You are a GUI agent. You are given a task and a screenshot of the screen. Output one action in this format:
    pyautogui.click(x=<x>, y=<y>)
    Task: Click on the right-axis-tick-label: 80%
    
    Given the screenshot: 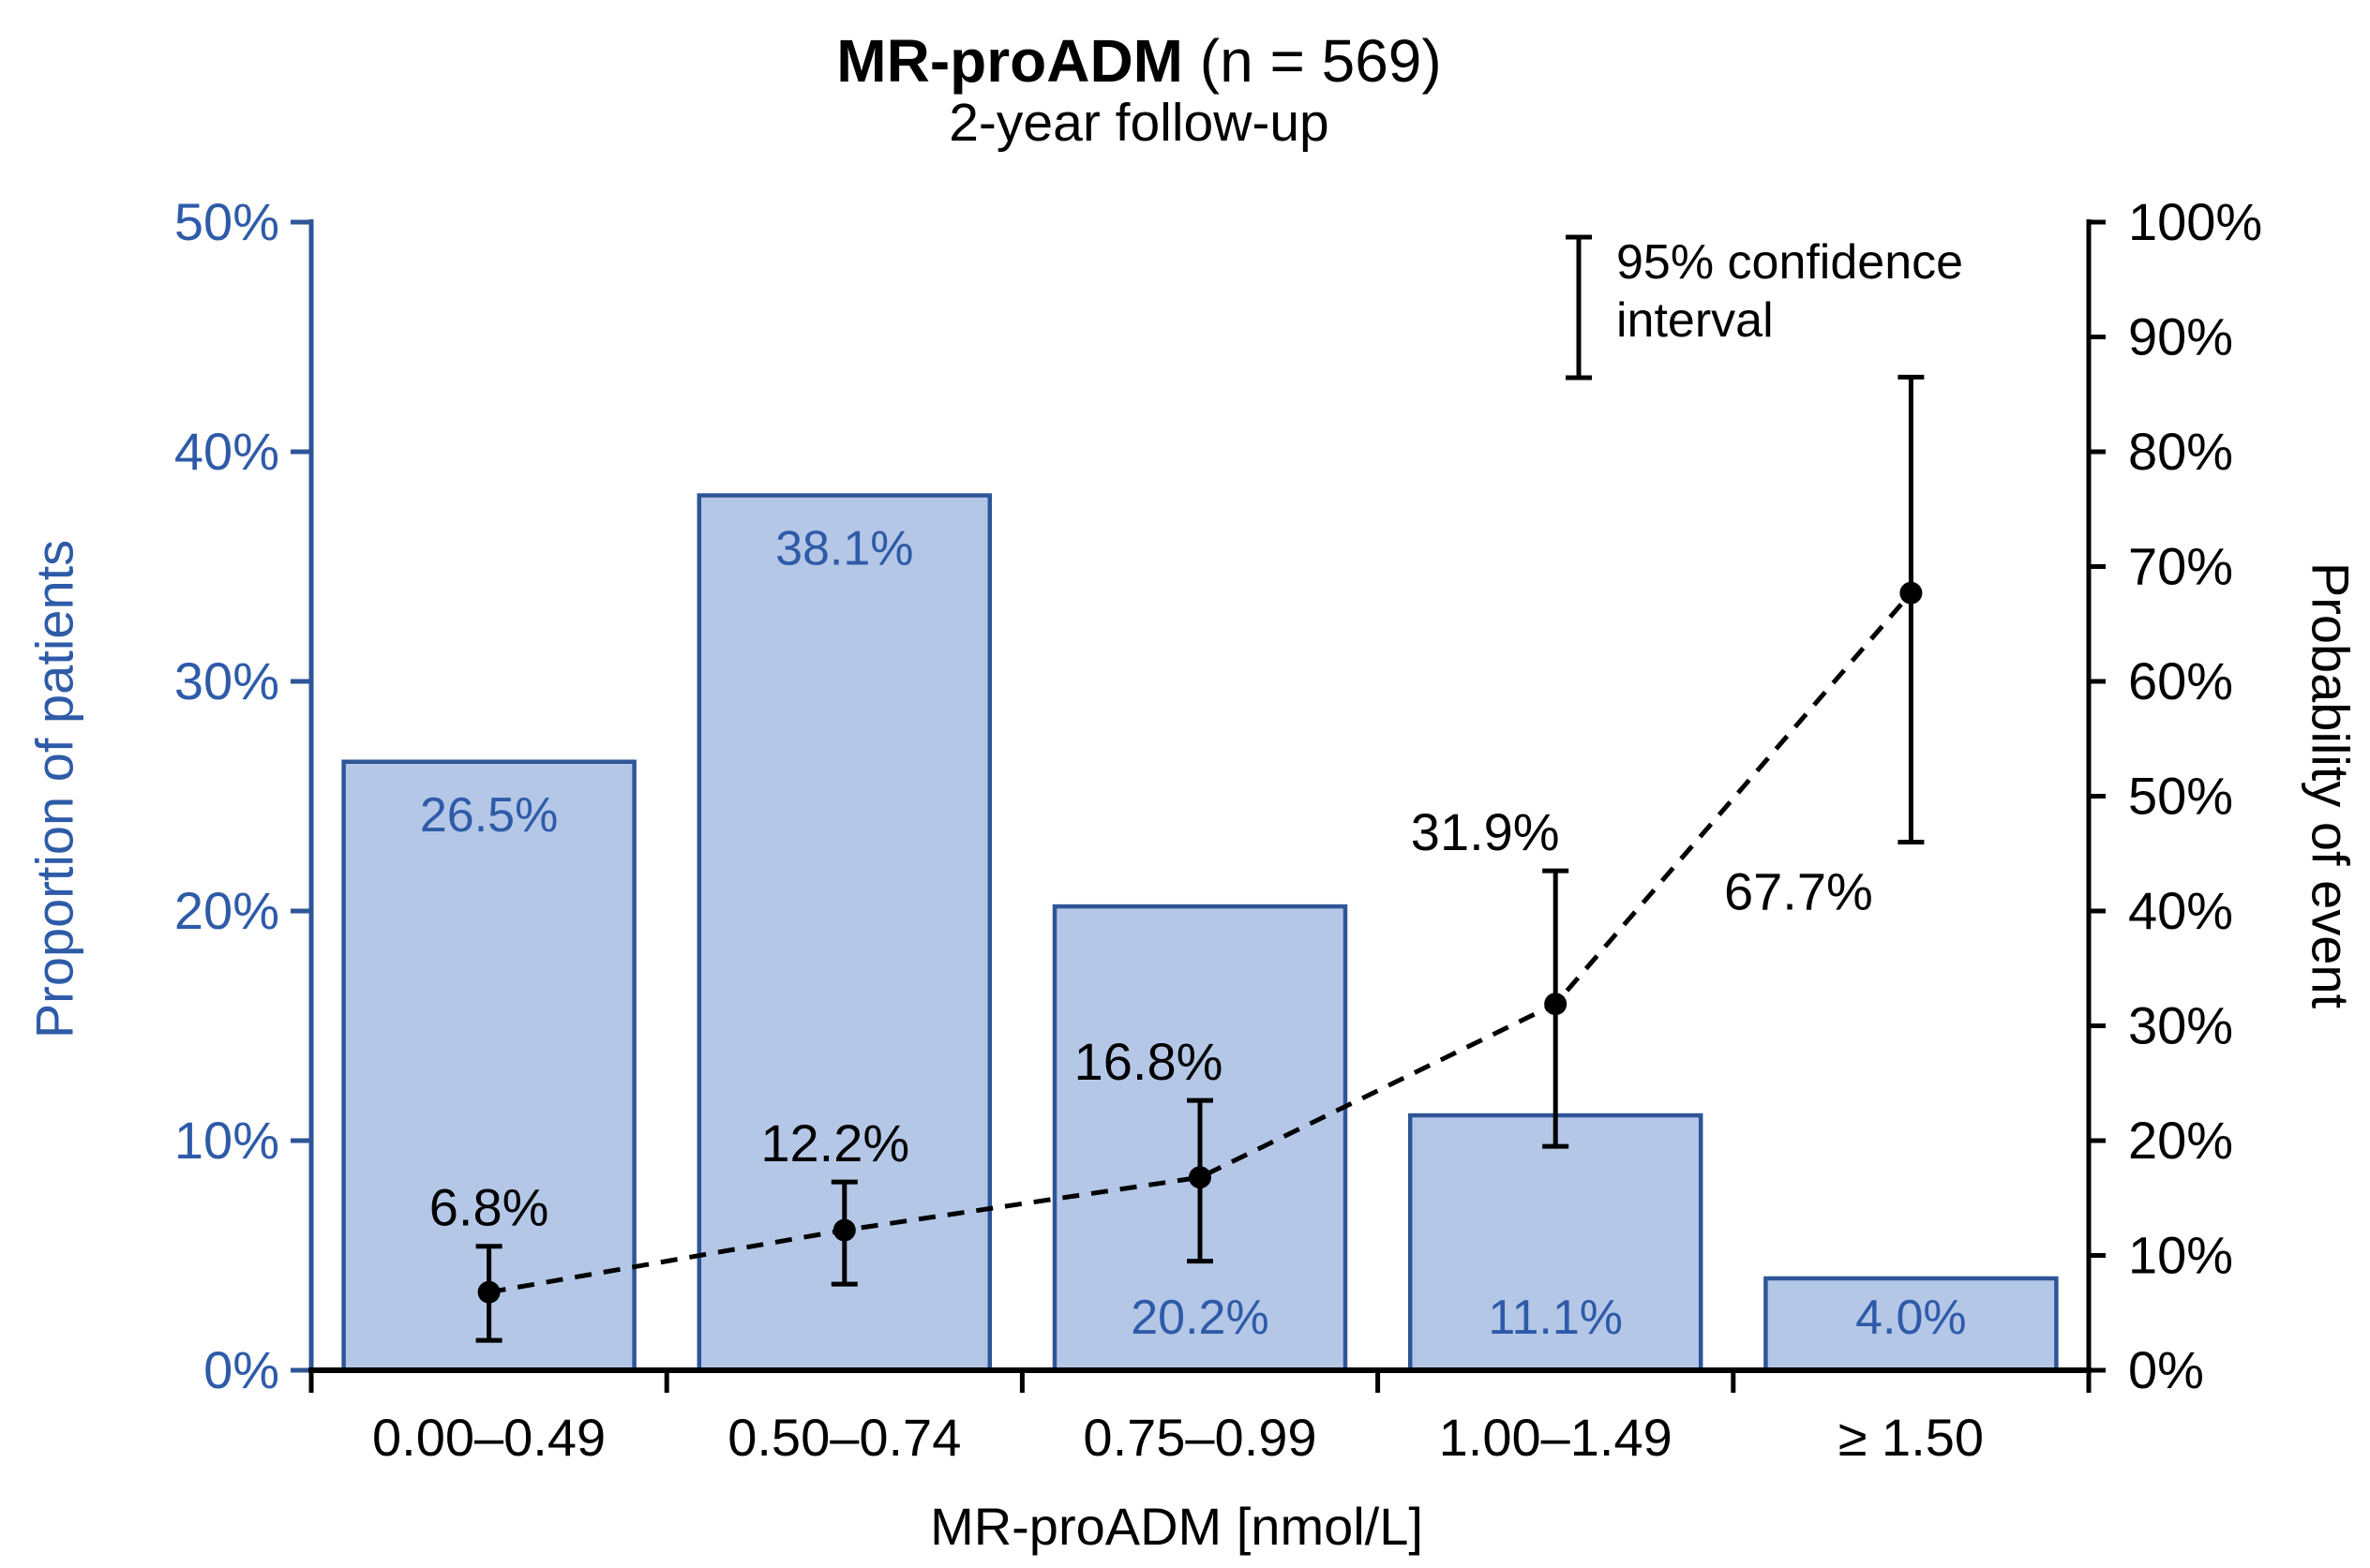 What is the action you would take?
    pyautogui.click(x=2180, y=452)
    